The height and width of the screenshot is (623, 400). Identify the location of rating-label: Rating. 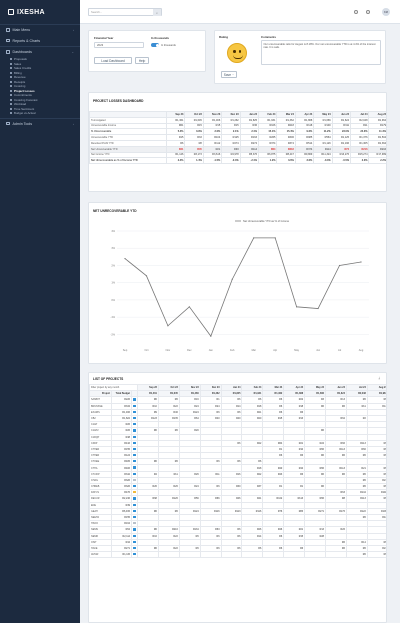
(223, 37).